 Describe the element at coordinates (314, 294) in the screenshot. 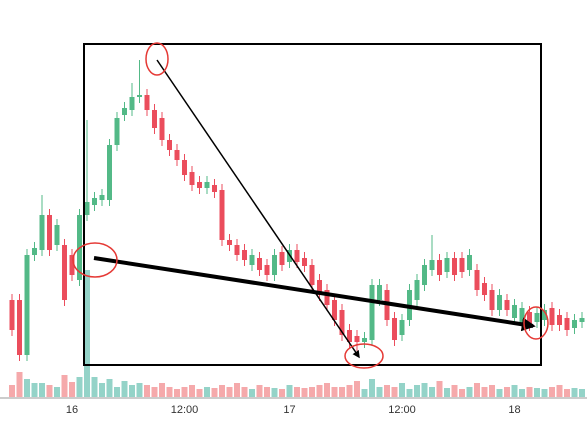

I see `annotation-arrow` at that location.